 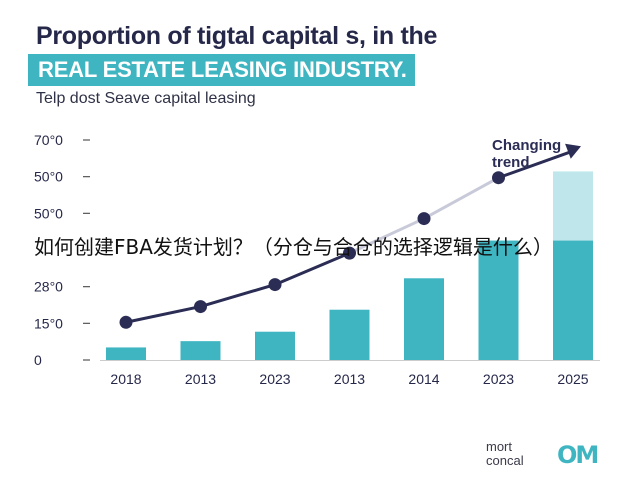 What do you see at coordinates (511, 162) in the screenshot?
I see `trend-annotation-line2: trend` at bounding box center [511, 162].